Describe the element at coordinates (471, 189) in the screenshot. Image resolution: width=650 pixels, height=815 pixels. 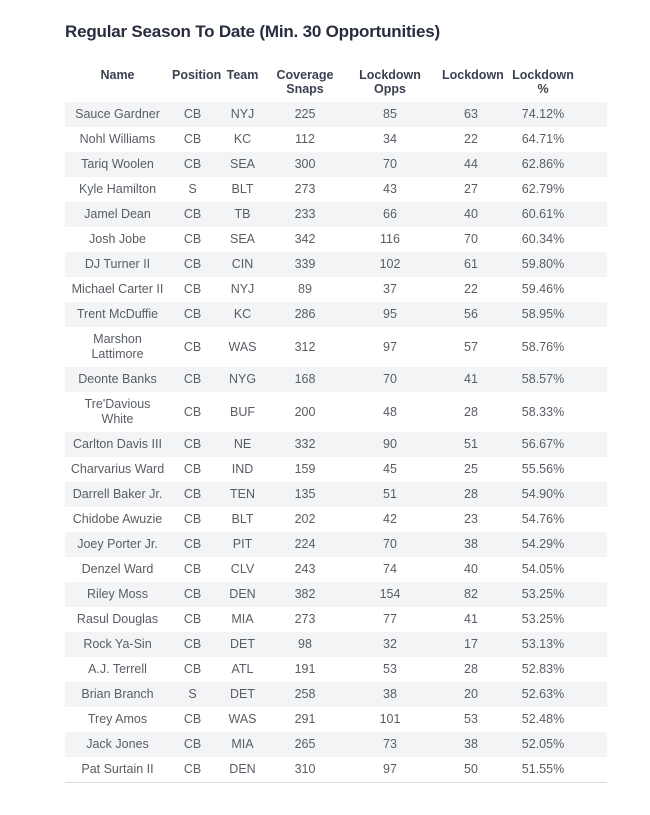
I see `cell-lockdown: 27` at that location.